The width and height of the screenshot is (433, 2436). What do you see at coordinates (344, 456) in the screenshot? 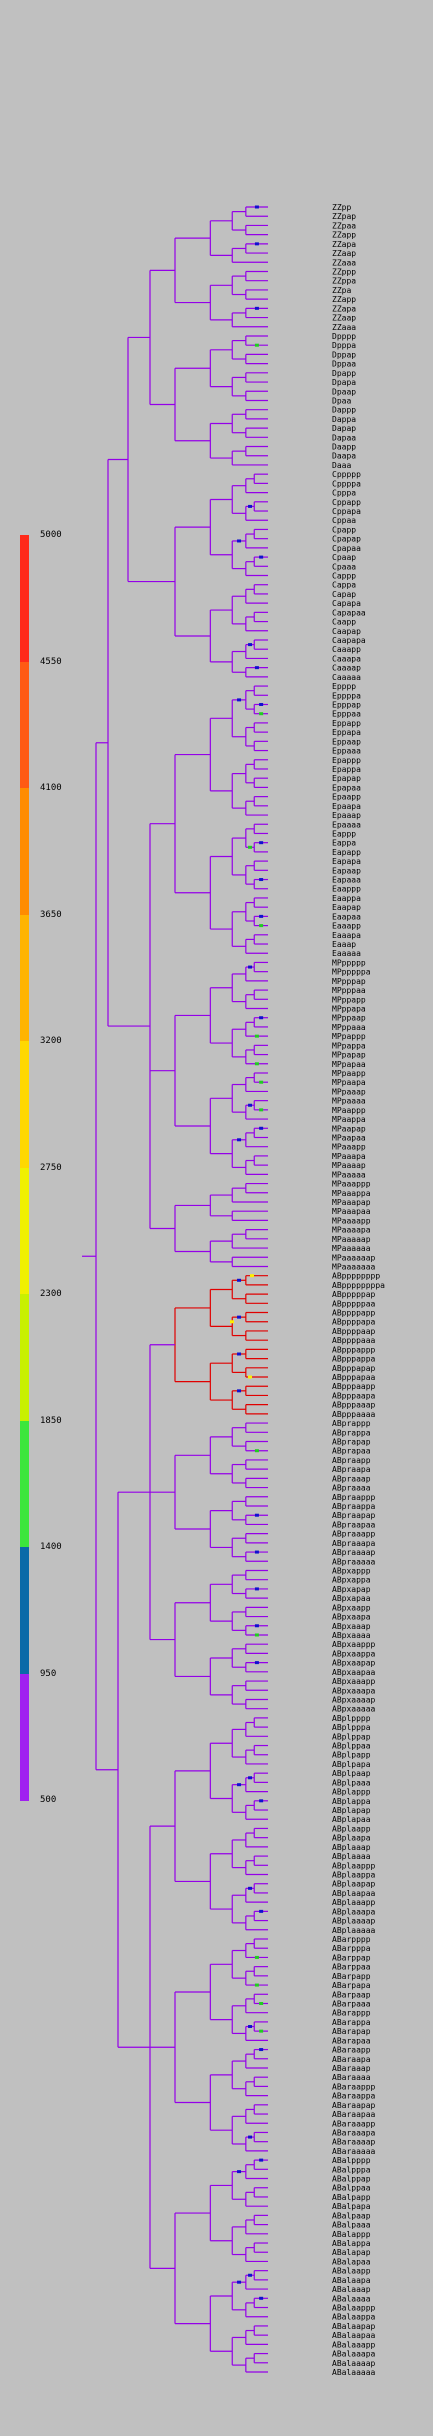
I see `cell-label: Daapa` at bounding box center [344, 456].